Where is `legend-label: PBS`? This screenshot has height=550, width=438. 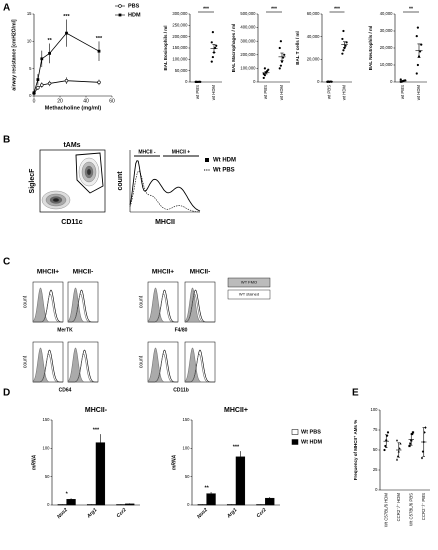 legend-label: PBS is located at coordinates (134, 6).